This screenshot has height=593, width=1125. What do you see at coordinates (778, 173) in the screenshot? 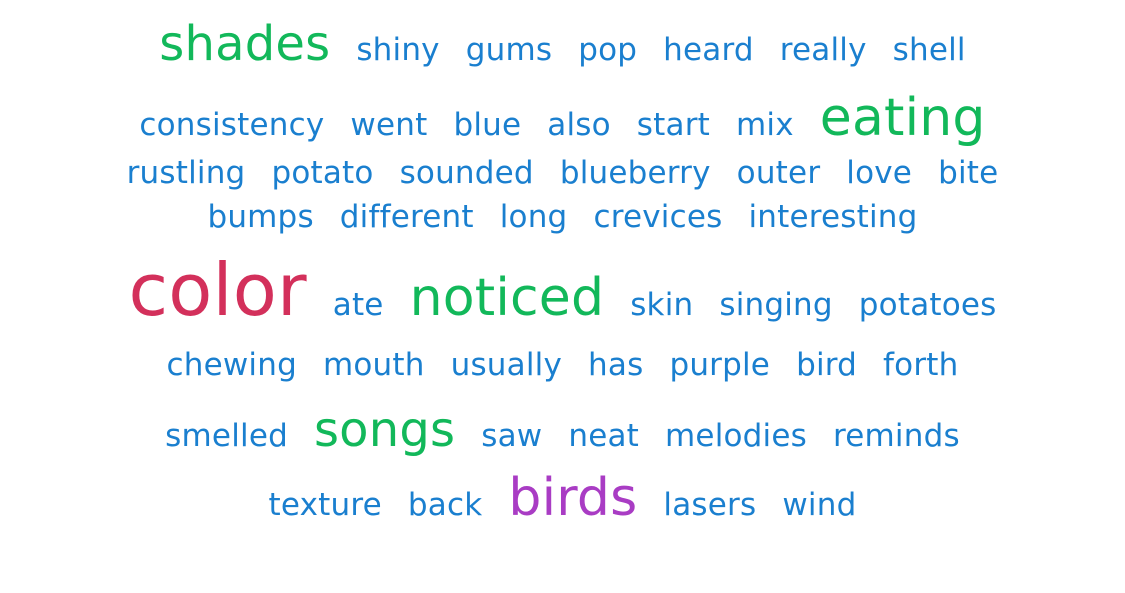
I see `word-outer: outer` at bounding box center [778, 173].